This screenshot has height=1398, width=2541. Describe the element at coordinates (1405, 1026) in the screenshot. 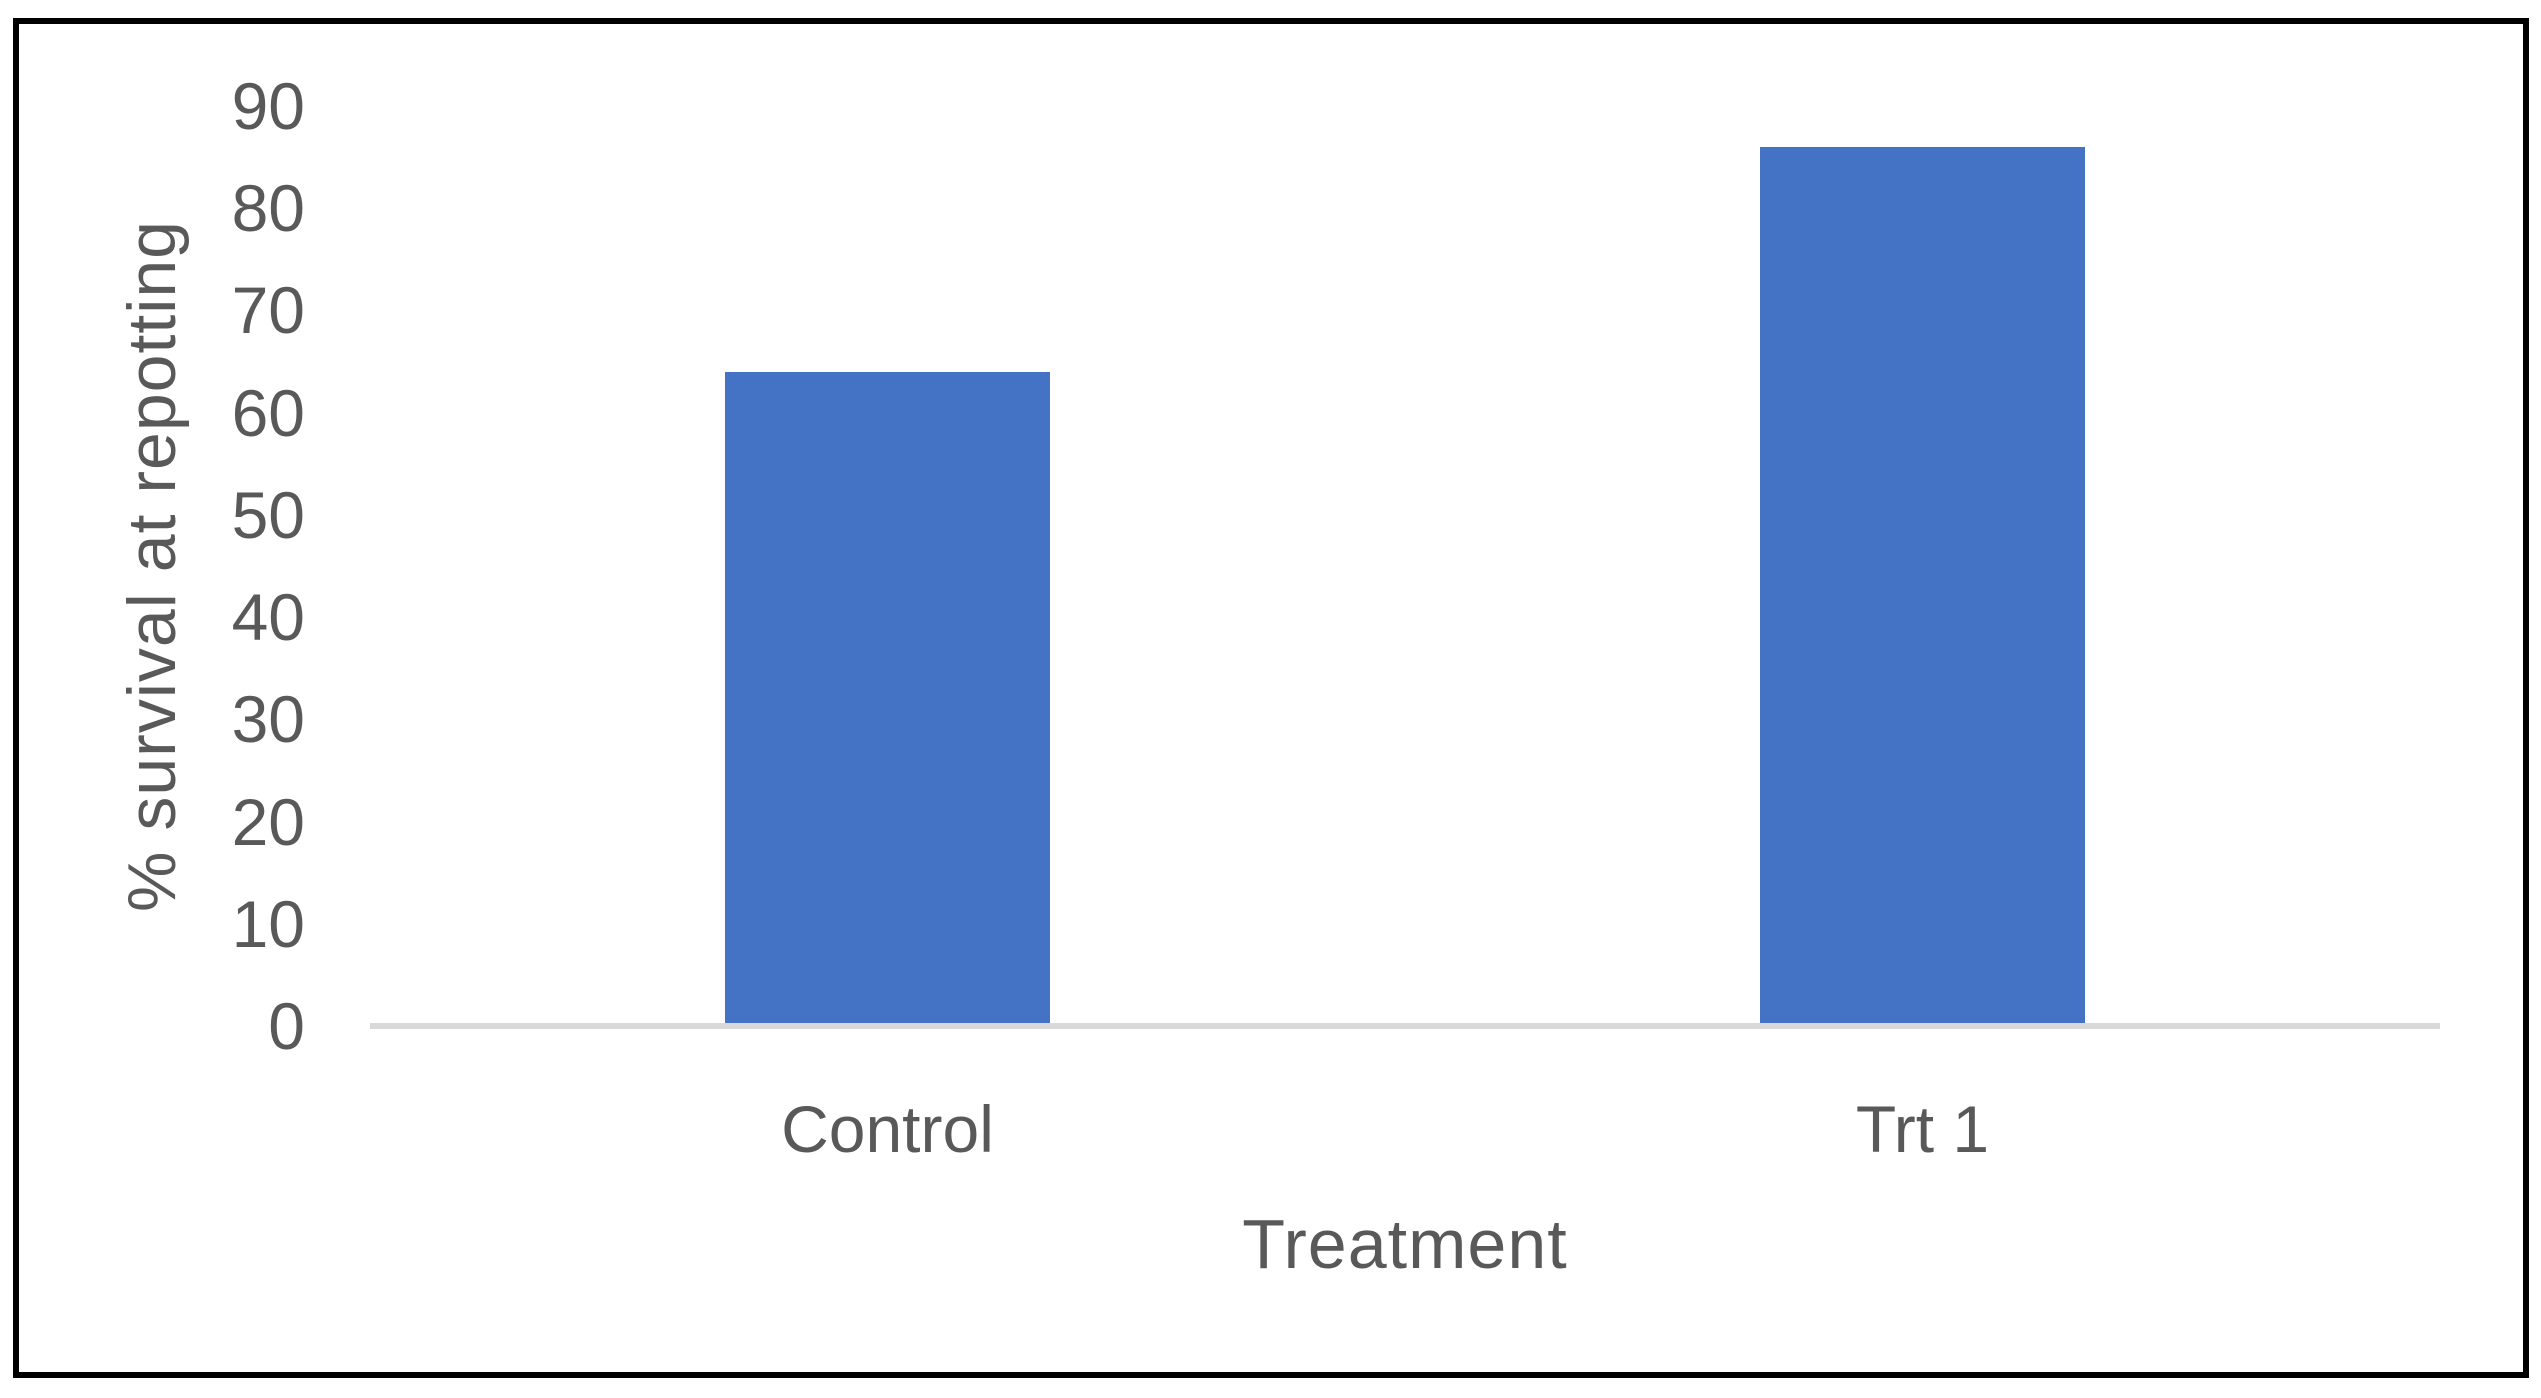

I see `x-axis-line` at that location.